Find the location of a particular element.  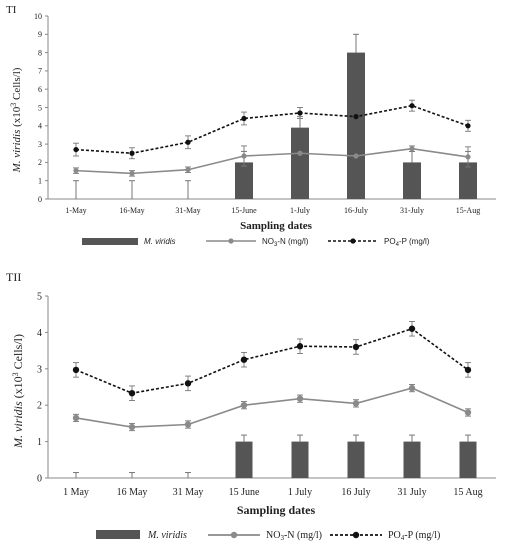

y-tick-label: 8 is located at coordinates (40, 52).